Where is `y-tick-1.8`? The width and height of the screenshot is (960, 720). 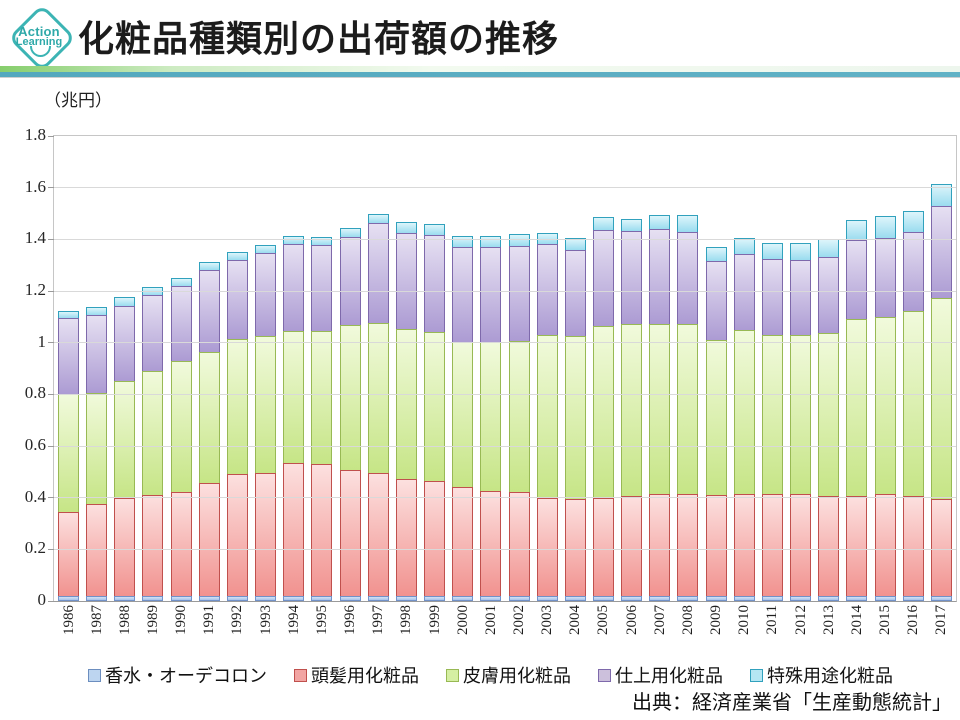 y-tick-1.8 is located at coordinates (51, 136).